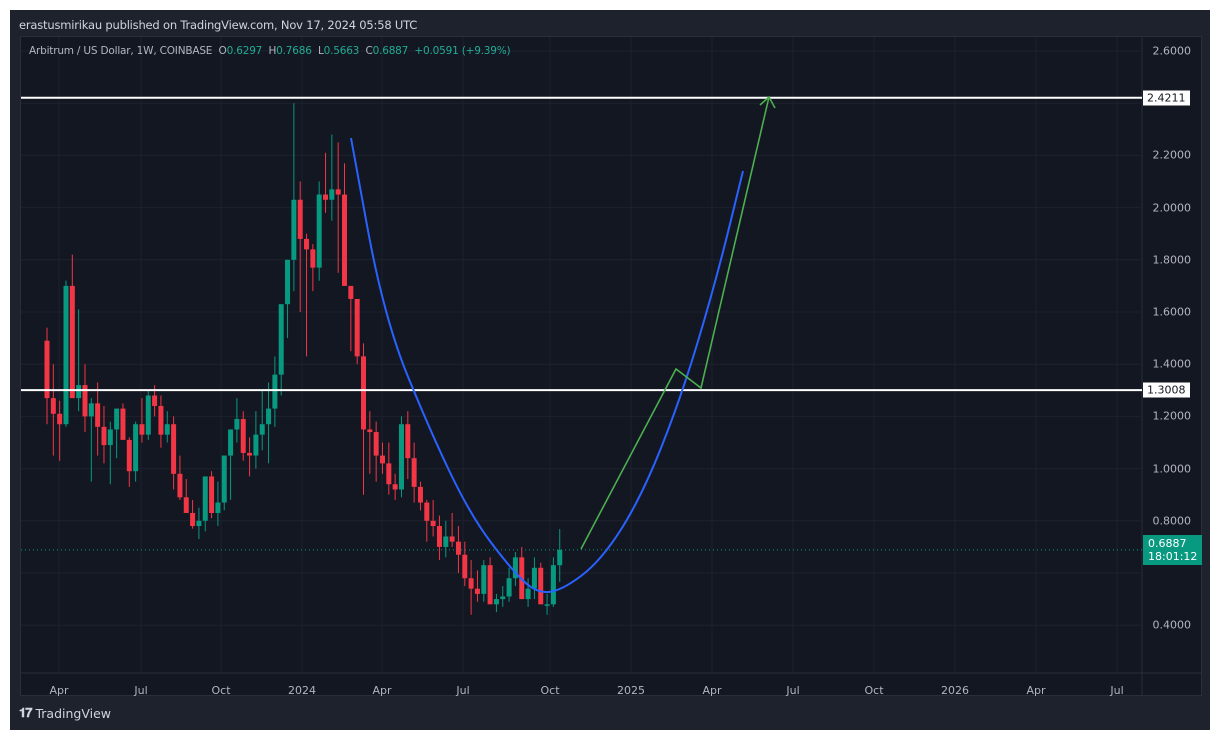  What do you see at coordinates (462, 51) in the screenshot?
I see `change-value: +0.0591 (+9.39%)` at bounding box center [462, 51].